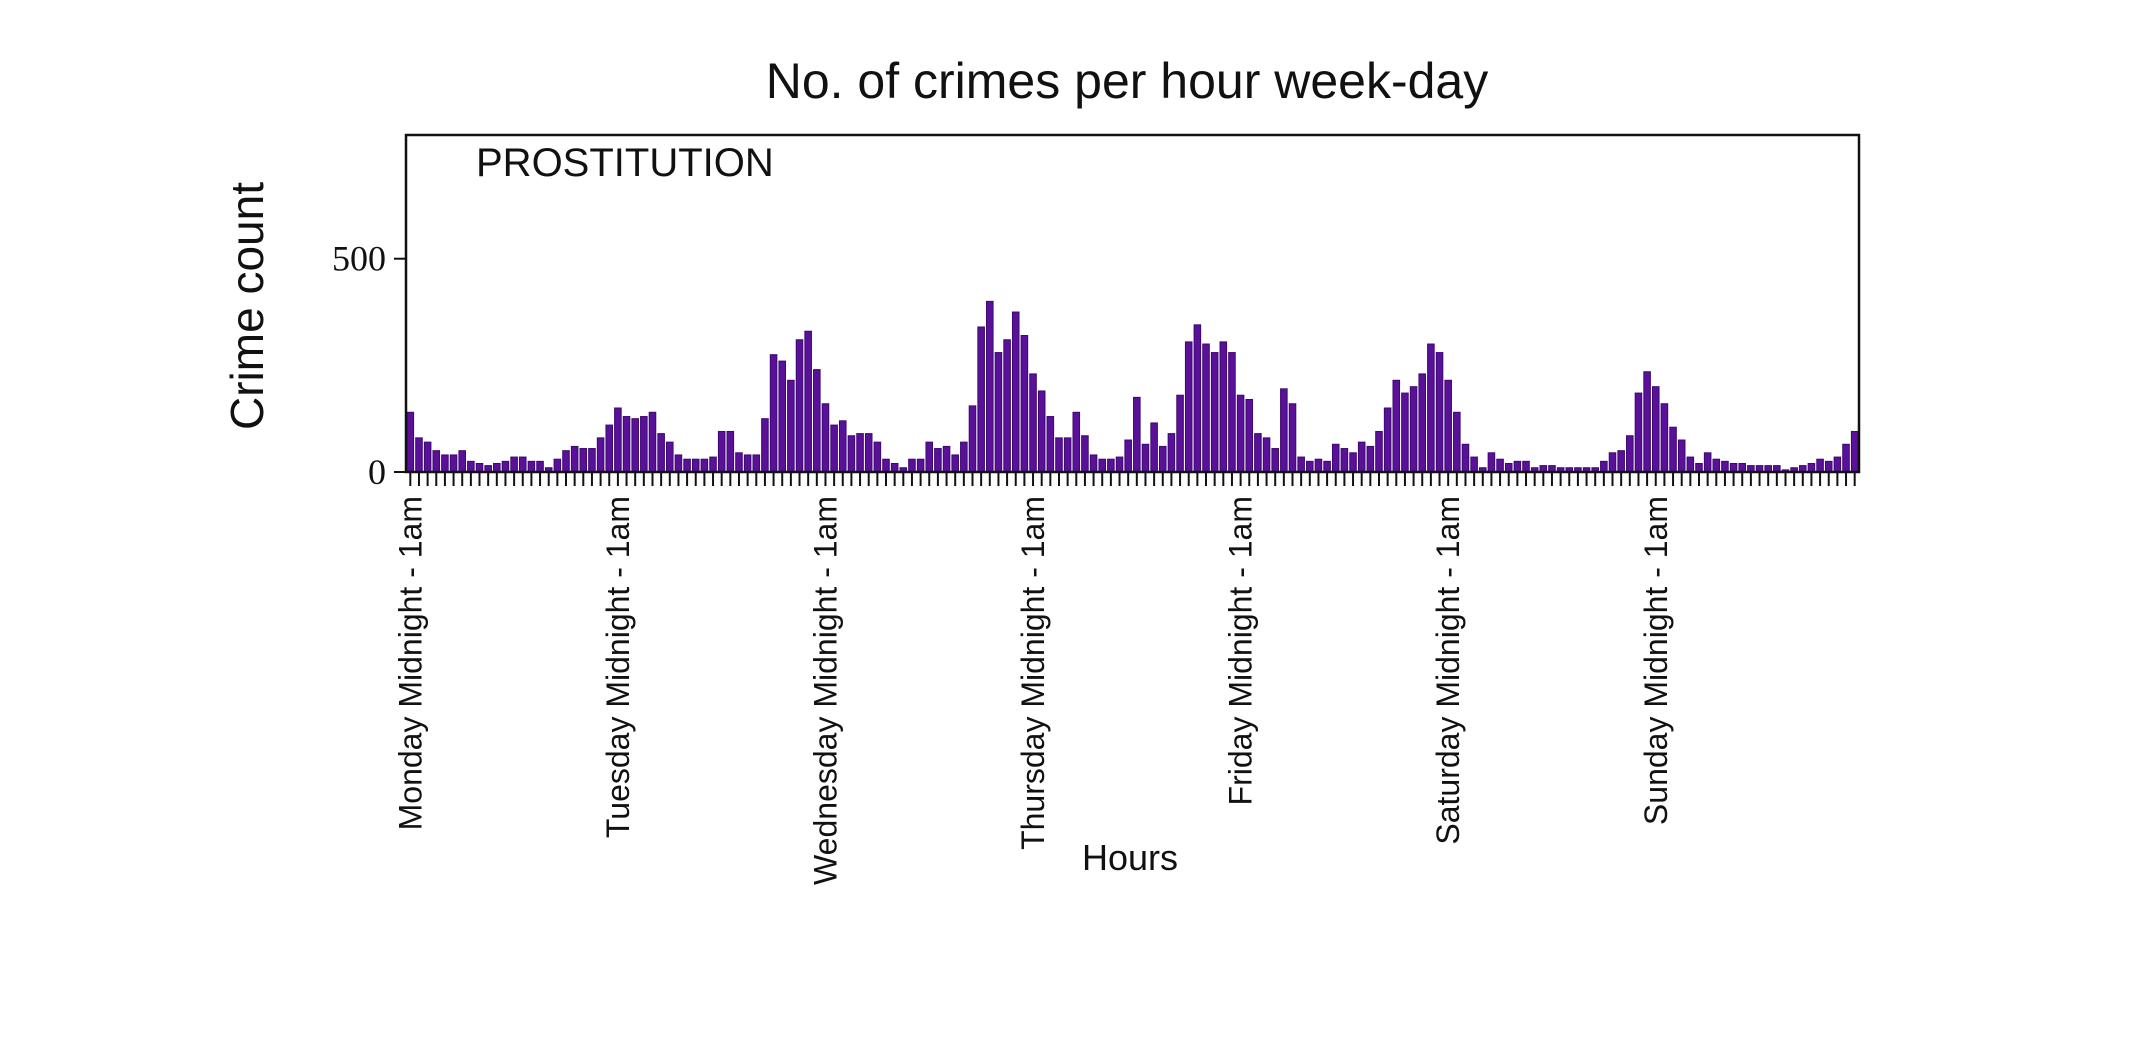  What do you see at coordinates (618, 667) in the screenshot?
I see `x-tick-label: Tuesday Midnight - 1am` at bounding box center [618, 667].